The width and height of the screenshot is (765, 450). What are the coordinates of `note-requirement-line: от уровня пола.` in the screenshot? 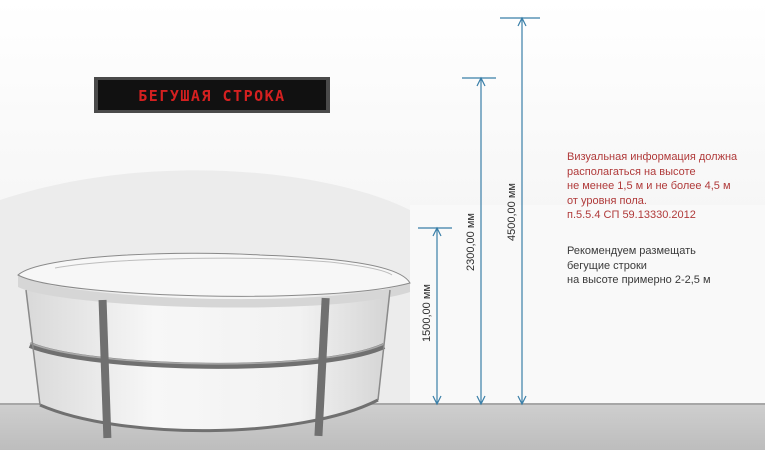 It's located at (607, 200).